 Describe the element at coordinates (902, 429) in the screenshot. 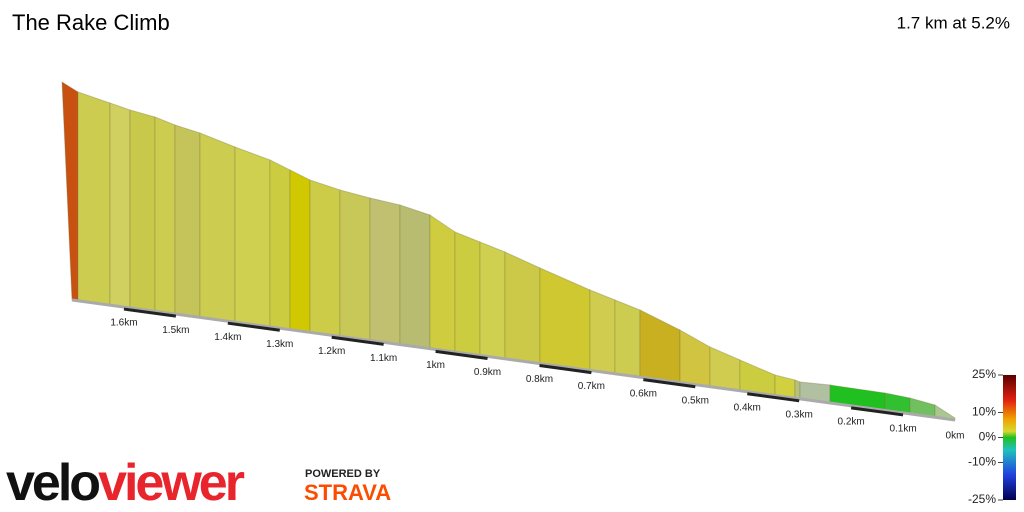

I see `x-tick-label: 0.1km` at that location.